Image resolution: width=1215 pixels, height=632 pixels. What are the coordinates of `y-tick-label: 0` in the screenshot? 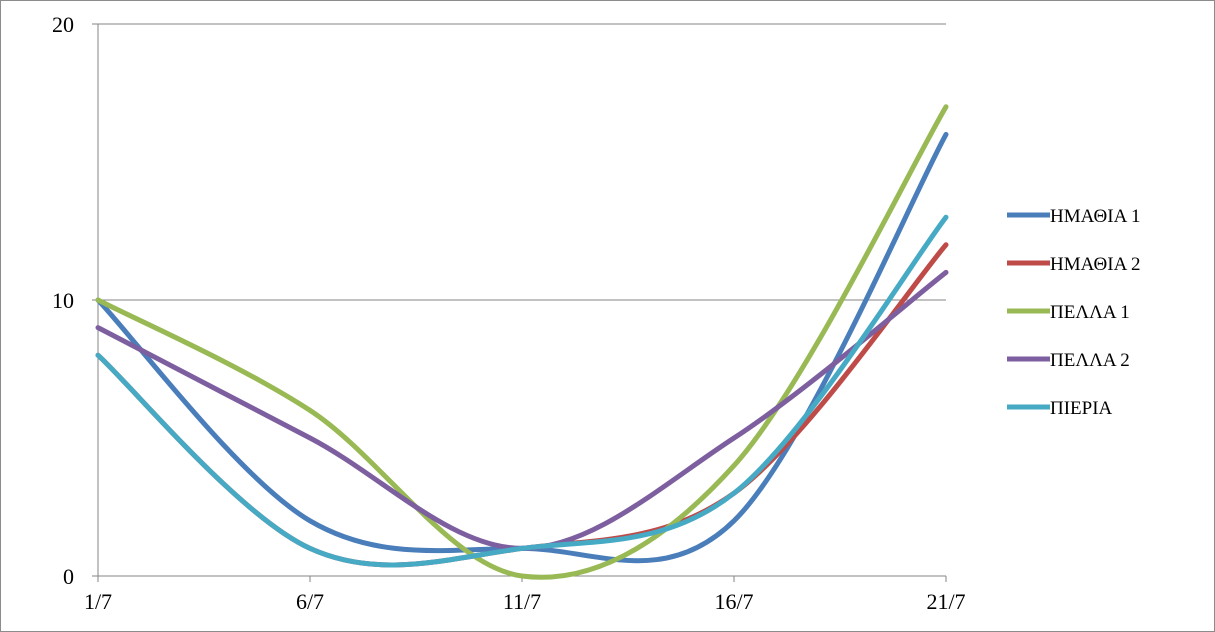 It's located at (68, 576).